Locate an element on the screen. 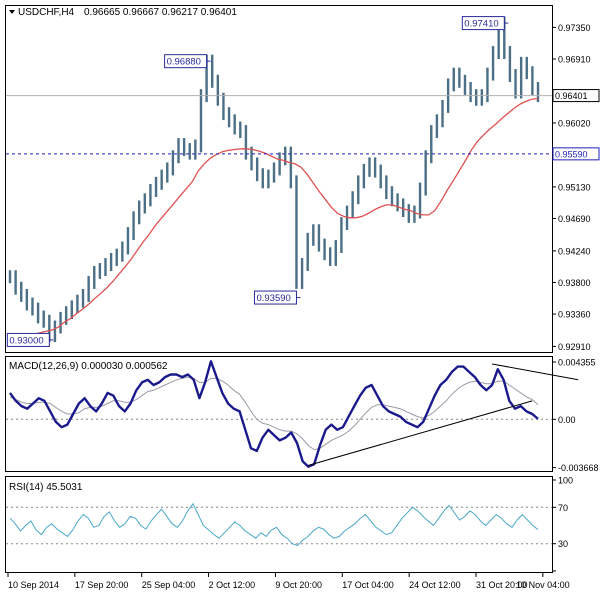 The height and width of the screenshot is (594, 600). macd-y-tick-label: 0.004355 is located at coordinates (577, 363).